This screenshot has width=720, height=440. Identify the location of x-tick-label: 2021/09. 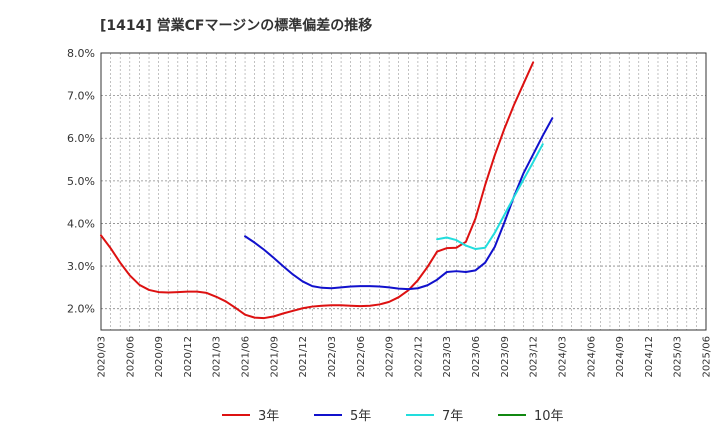
(274, 357).